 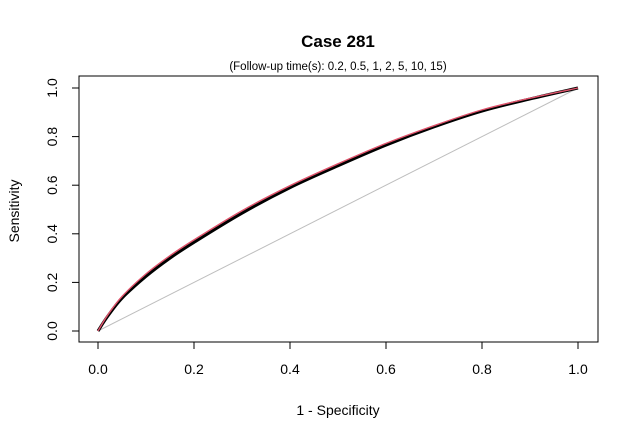 What do you see at coordinates (482, 369) in the screenshot?
I see `x-tick-label: 0.8` at bounding box center [482, 369].